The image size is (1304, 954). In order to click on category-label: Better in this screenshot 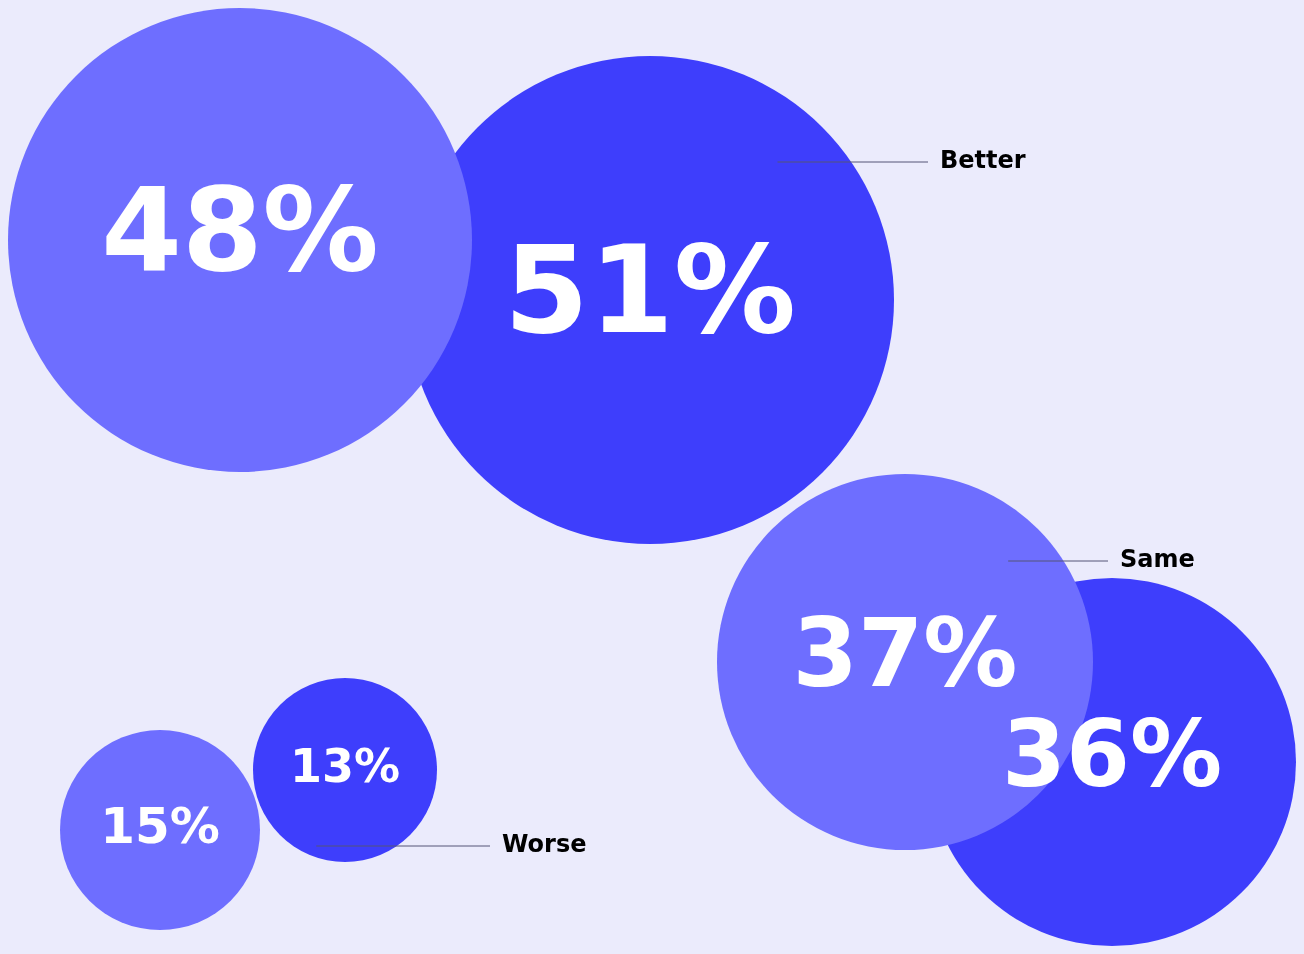, I will do `click(983, 160)`.